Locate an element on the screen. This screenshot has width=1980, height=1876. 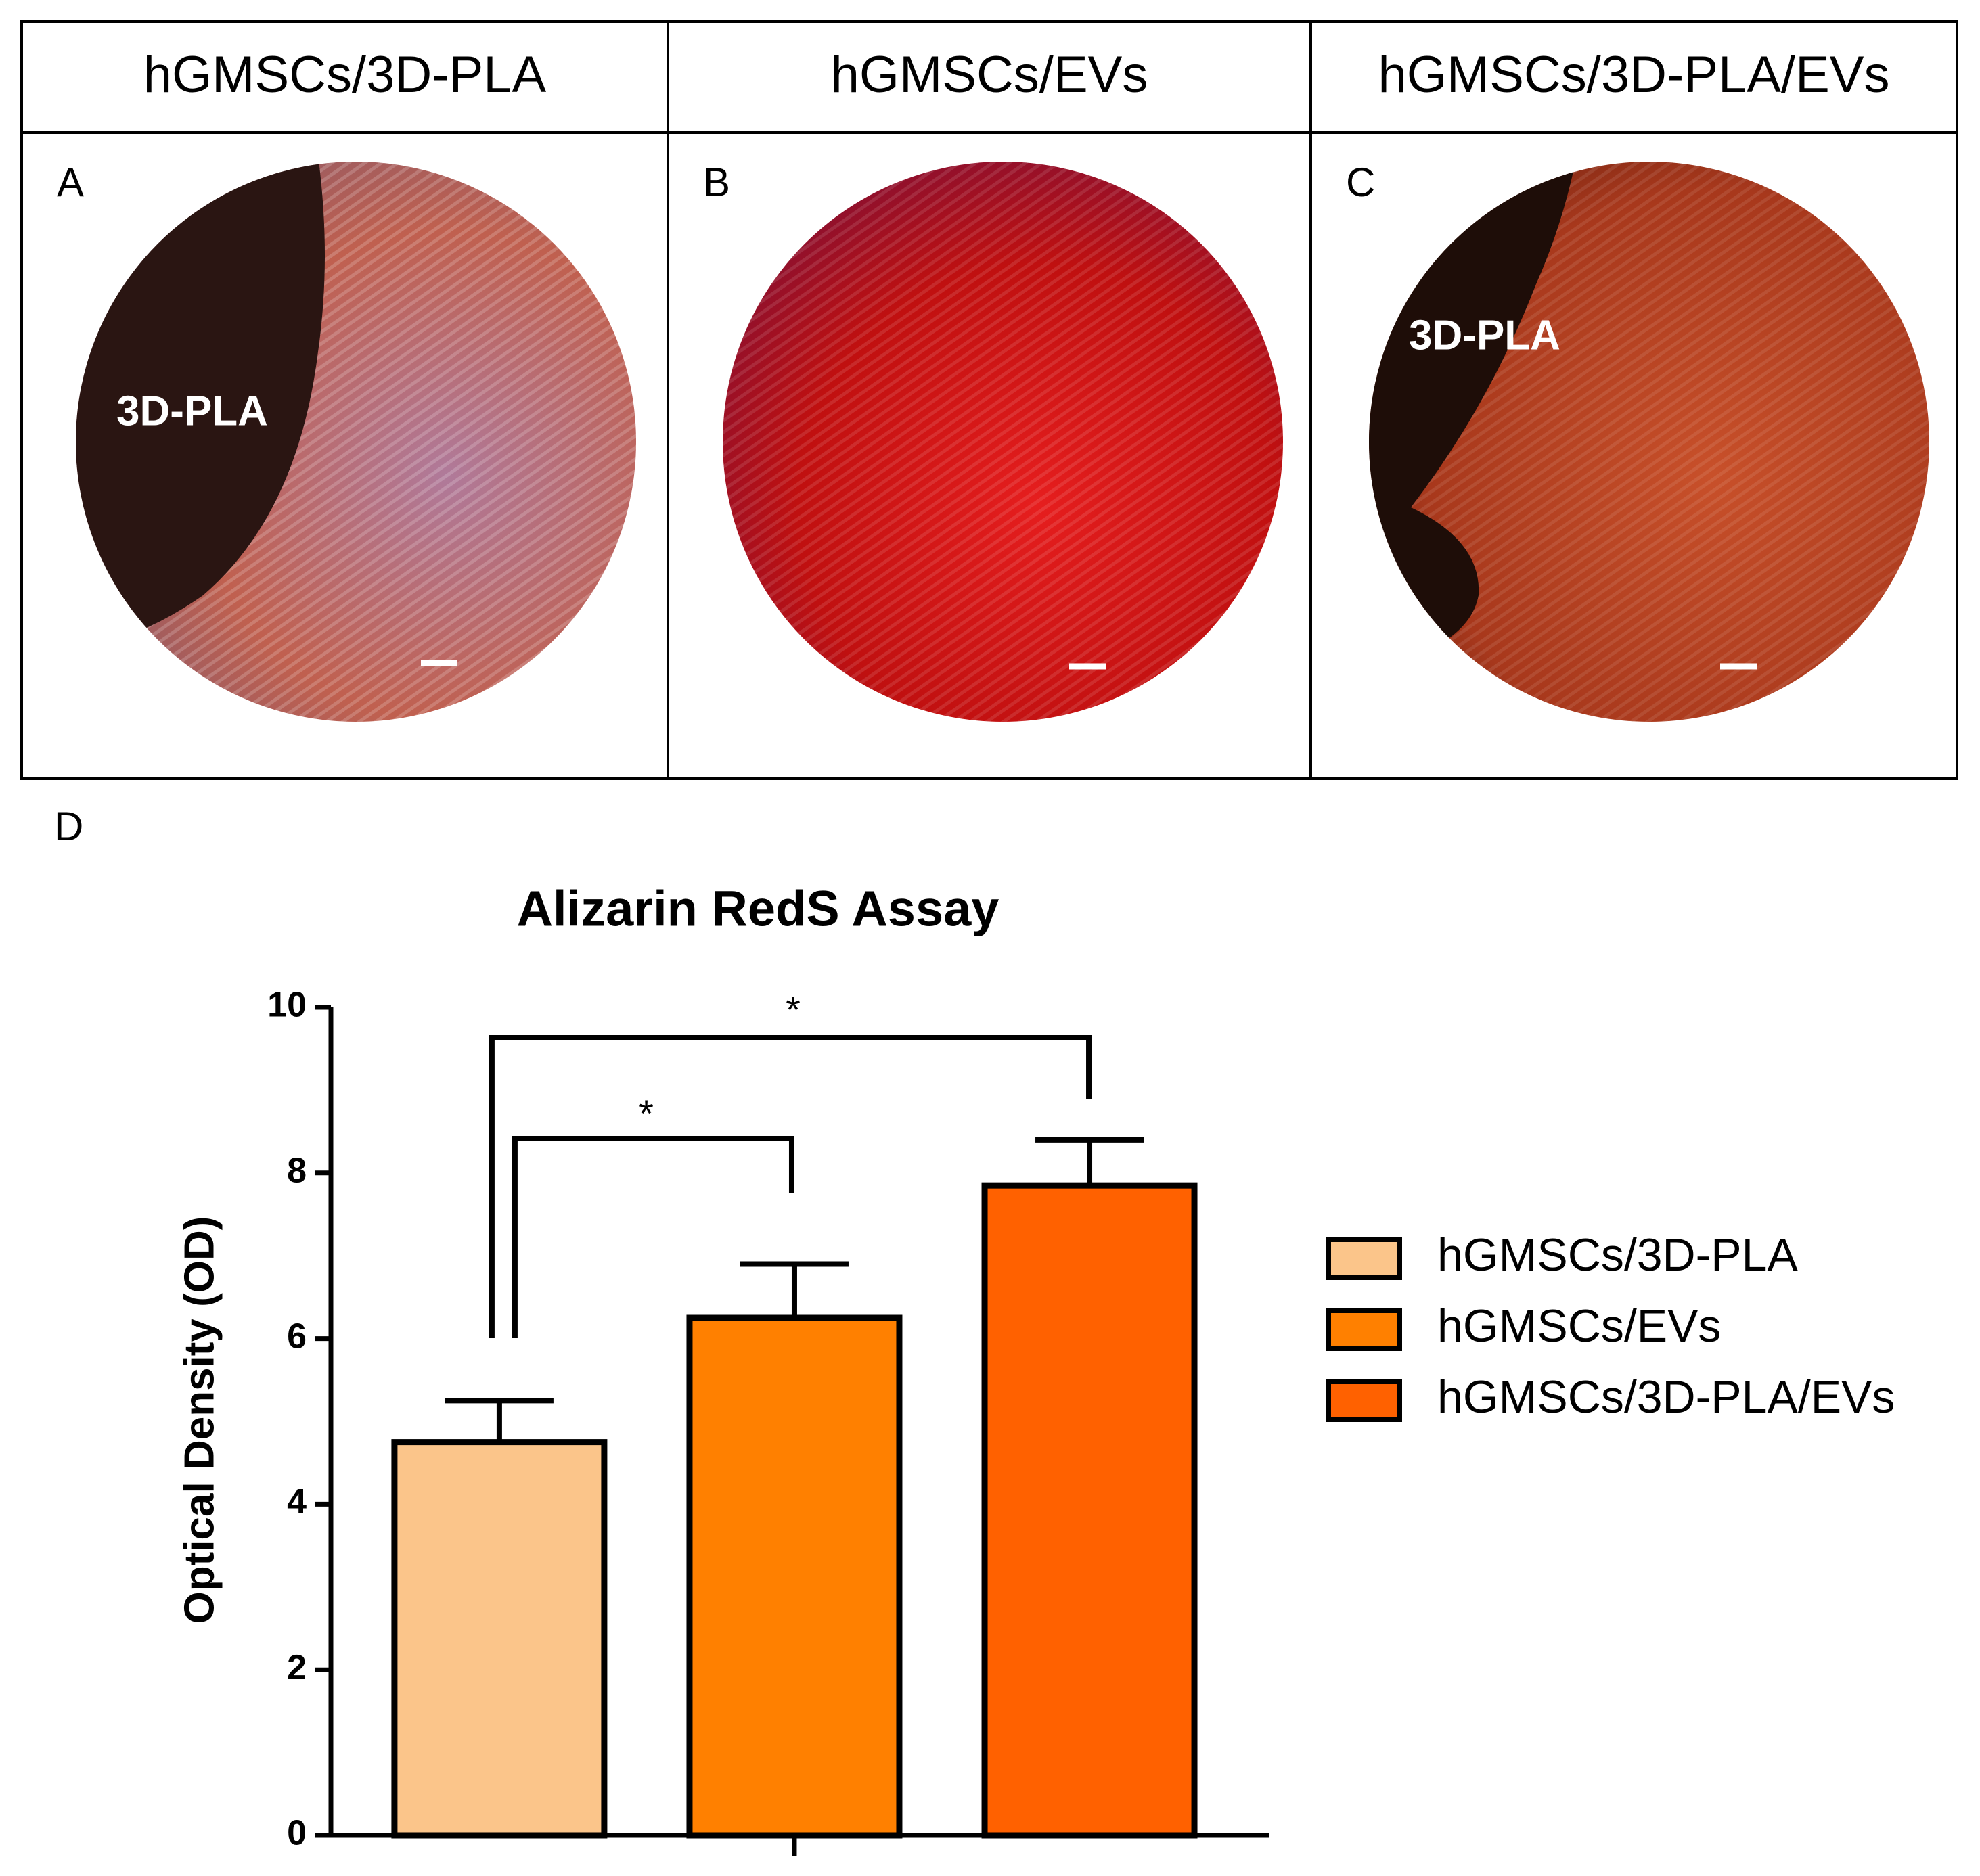
y-tick-label: 8 is located at coordinates (297, 1171).